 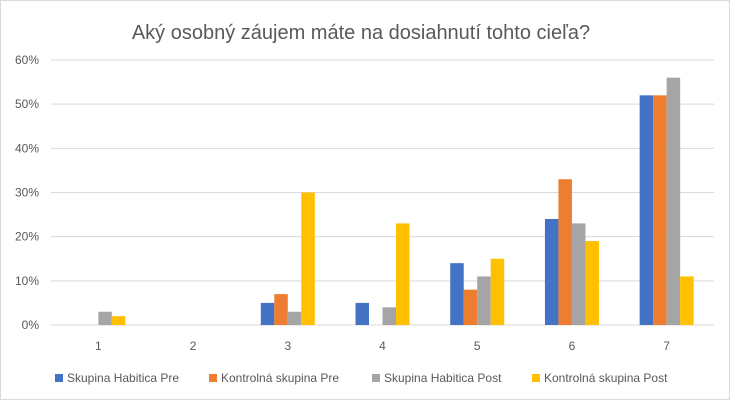 I want to click on legend-label: Skupina Habitica Pre, so click(x=123, y=378).